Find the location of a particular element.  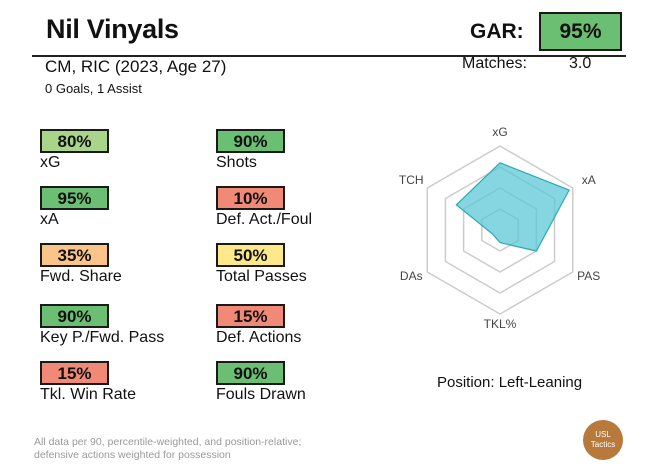

stat-def-actions: 15% Def. Actions is located at coordinates (258, 325).